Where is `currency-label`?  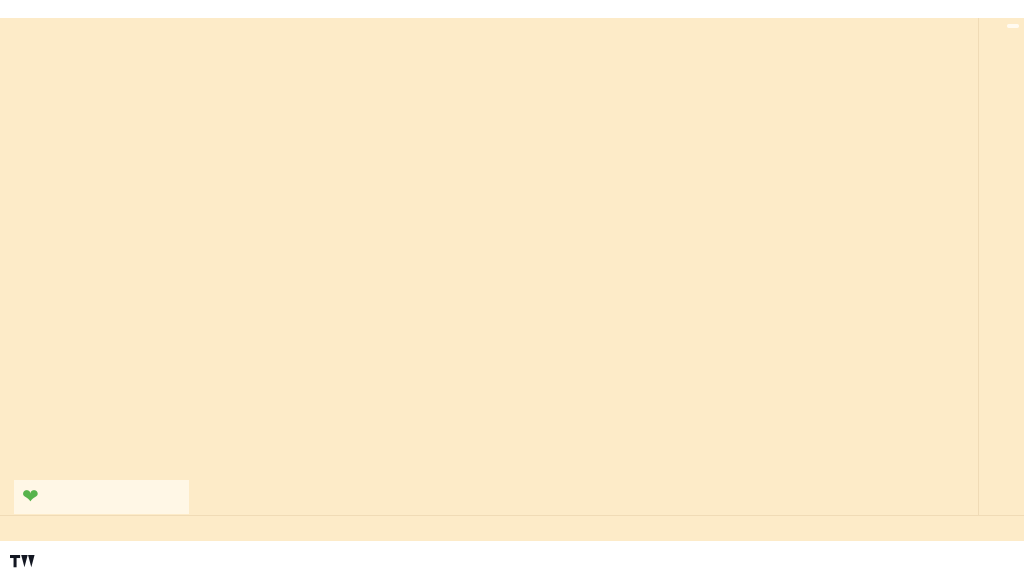
currency-label is located at coordinates (1013, 26).